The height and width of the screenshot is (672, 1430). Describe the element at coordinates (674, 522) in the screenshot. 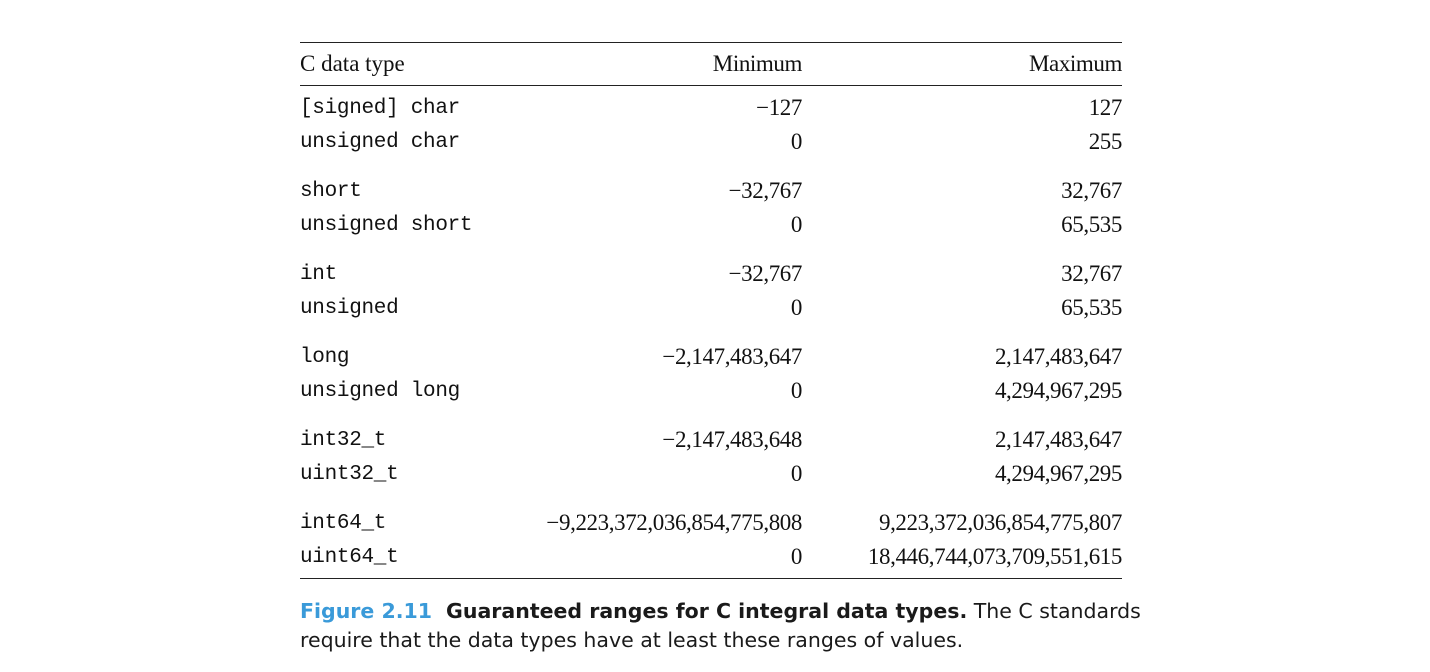

I see `cell-minimum: −9,223,372,036,854,775,808` at that location.